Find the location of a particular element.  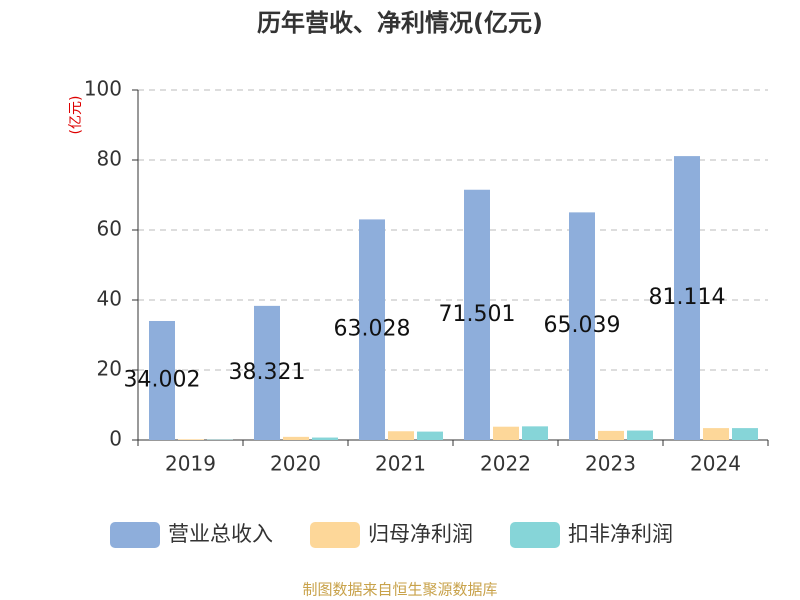

x-tick-label: 2020 is located at coordinates (295, 464).